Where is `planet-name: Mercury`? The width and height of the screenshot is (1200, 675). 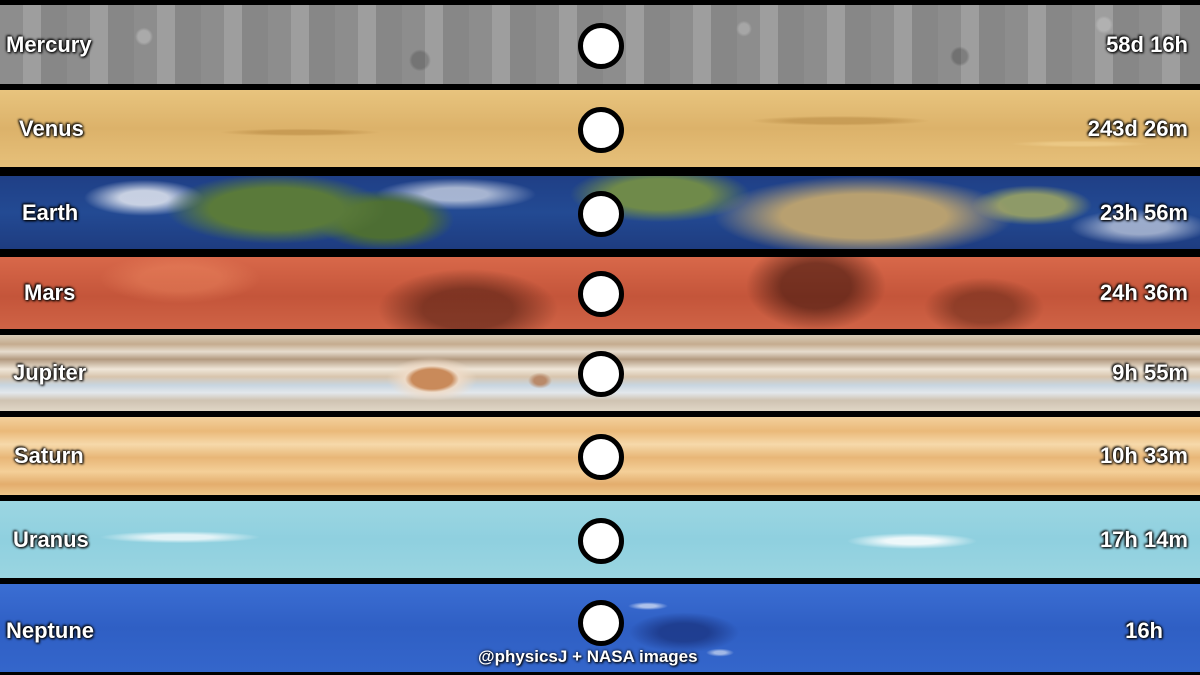
planet-name: Mercury is located at coordinates (49, 44).